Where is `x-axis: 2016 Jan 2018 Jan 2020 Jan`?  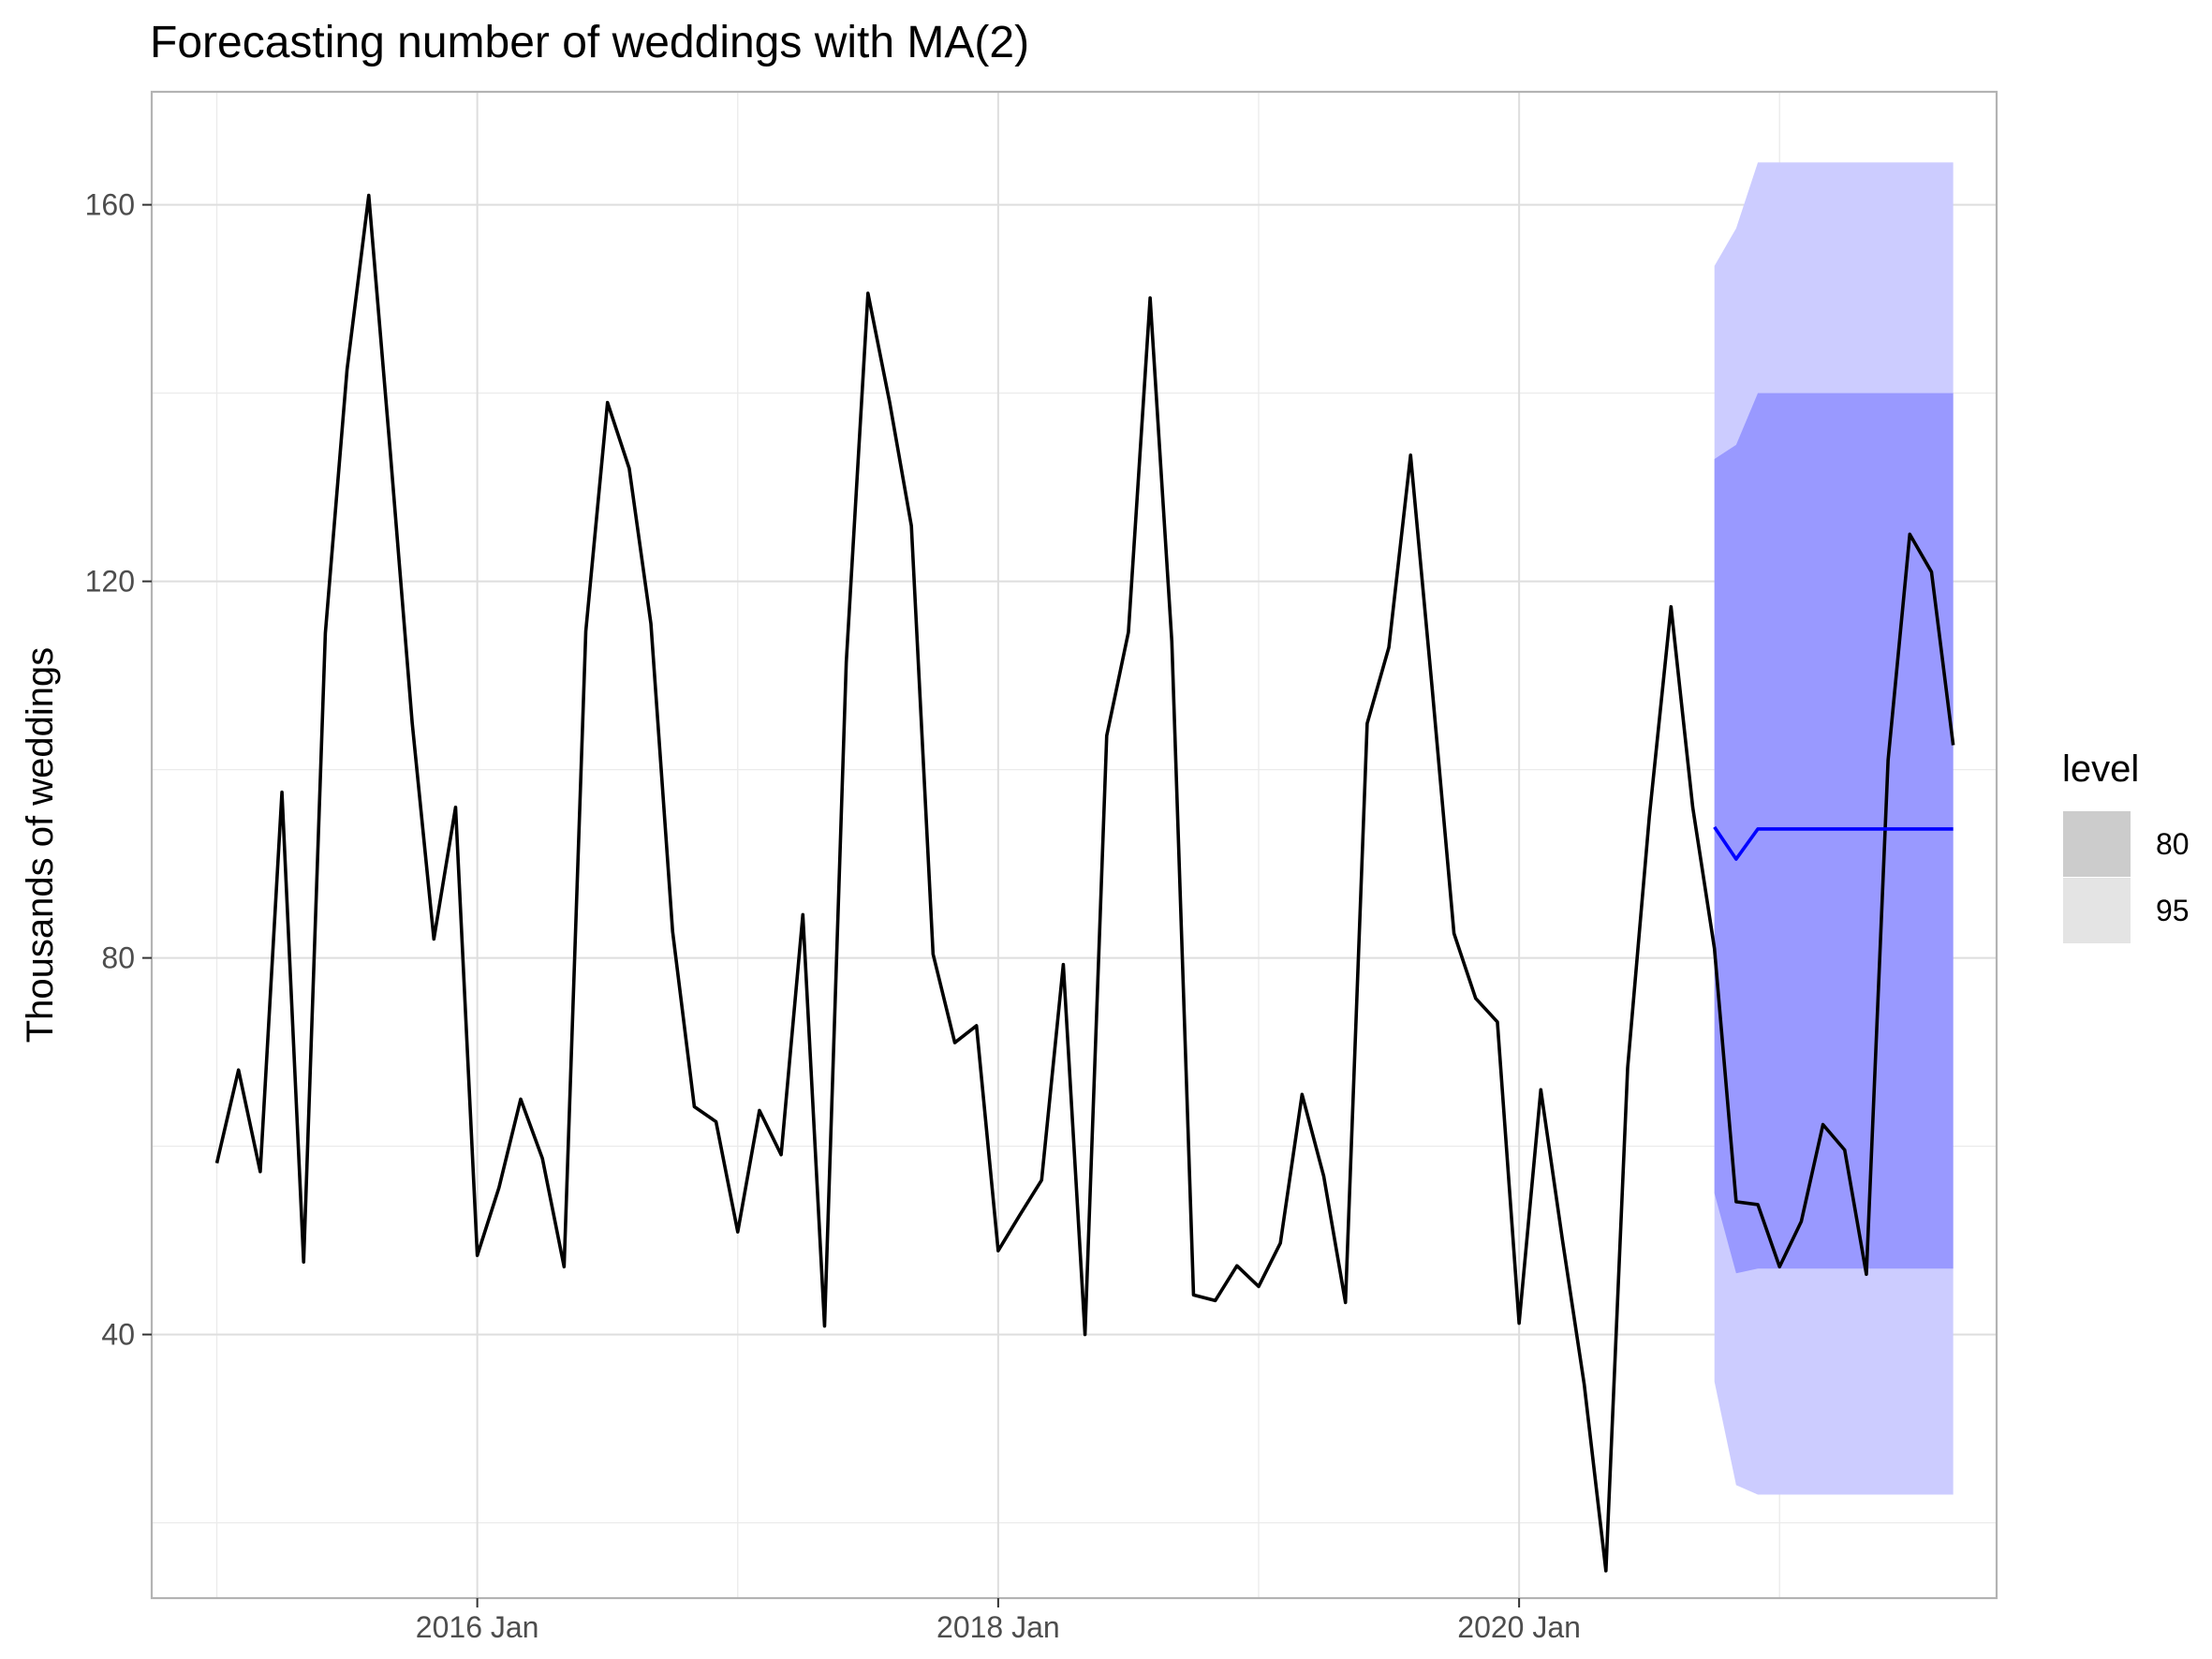 x-axis: 2016 Jan 2018 Jan 2020 Jan is located at coordinates (998, 1621).